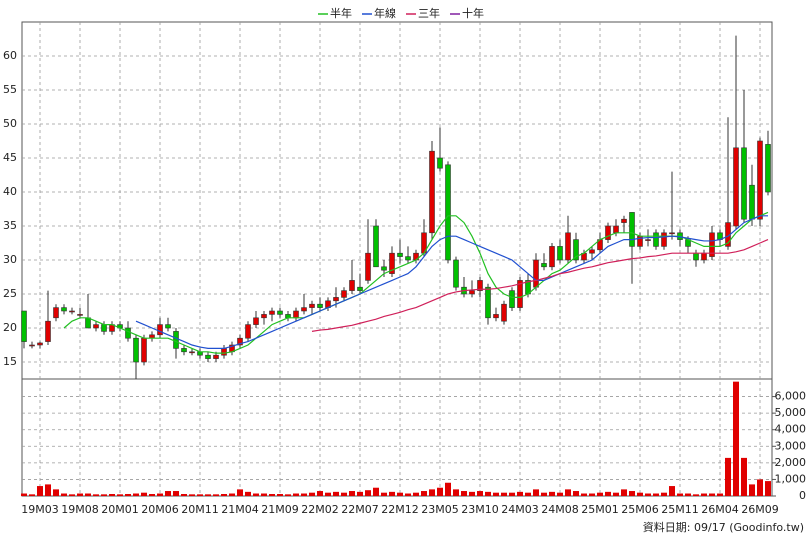 This screenshot has width=808, height=540. Describe the element at coordinates (540, 285) in the screenshot. I see `ma-line` at that location.